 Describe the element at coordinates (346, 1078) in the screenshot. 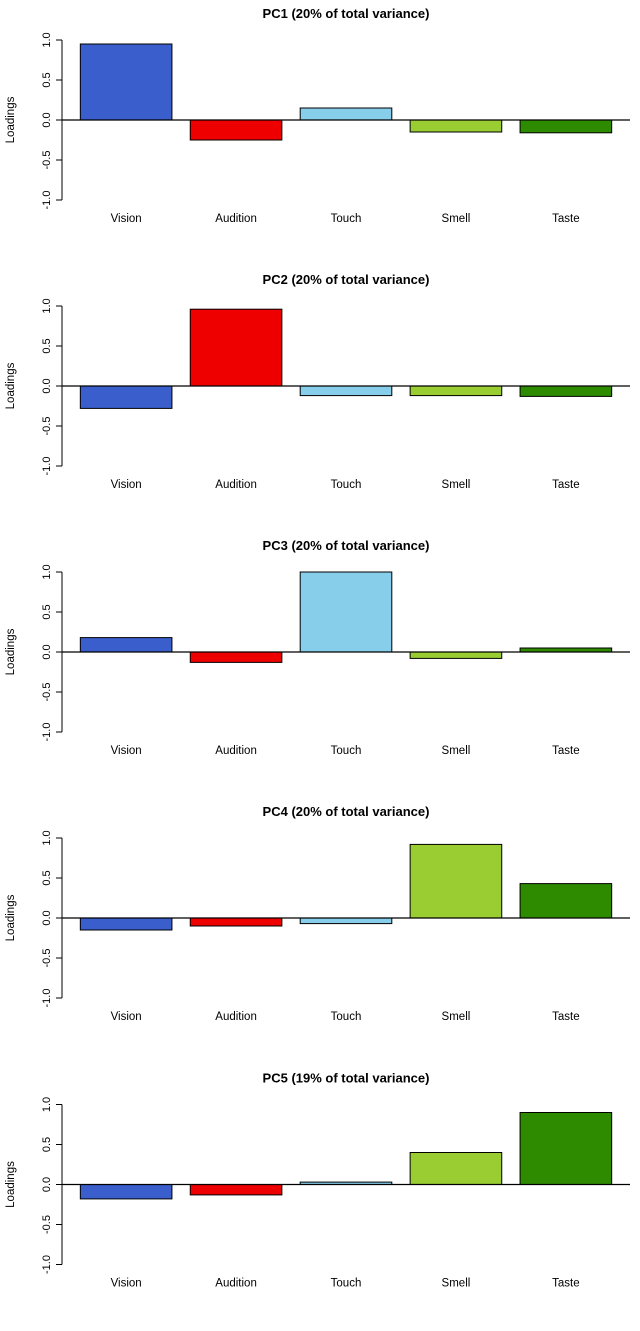

I see `chart-title: PC5 (19% of total variance)` at that location.